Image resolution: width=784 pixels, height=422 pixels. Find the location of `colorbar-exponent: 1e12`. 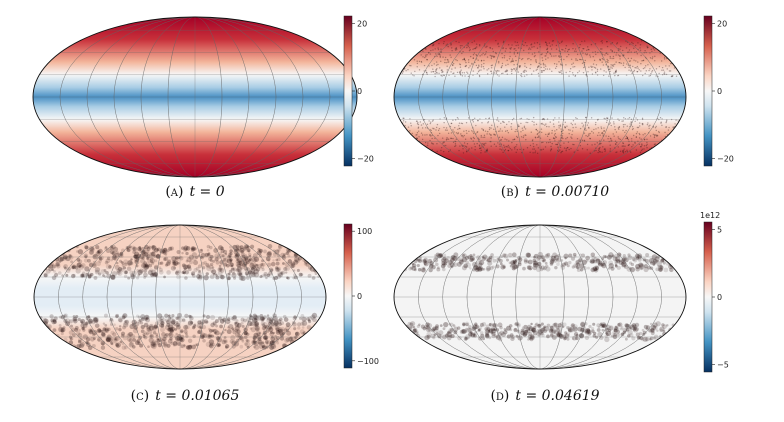

colorbar-exponent: 1e12 is located at coordinates (710, 215).